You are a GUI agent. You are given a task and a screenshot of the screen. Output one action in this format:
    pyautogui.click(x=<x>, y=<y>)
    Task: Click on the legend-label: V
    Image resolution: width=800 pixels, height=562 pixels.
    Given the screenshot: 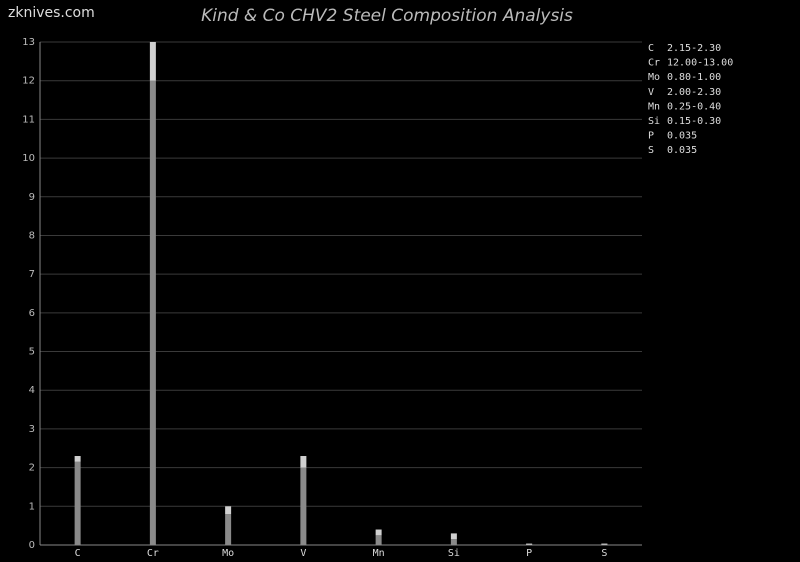 What is the action you would take?
    pyautogui.click(x=651, y=92)
    